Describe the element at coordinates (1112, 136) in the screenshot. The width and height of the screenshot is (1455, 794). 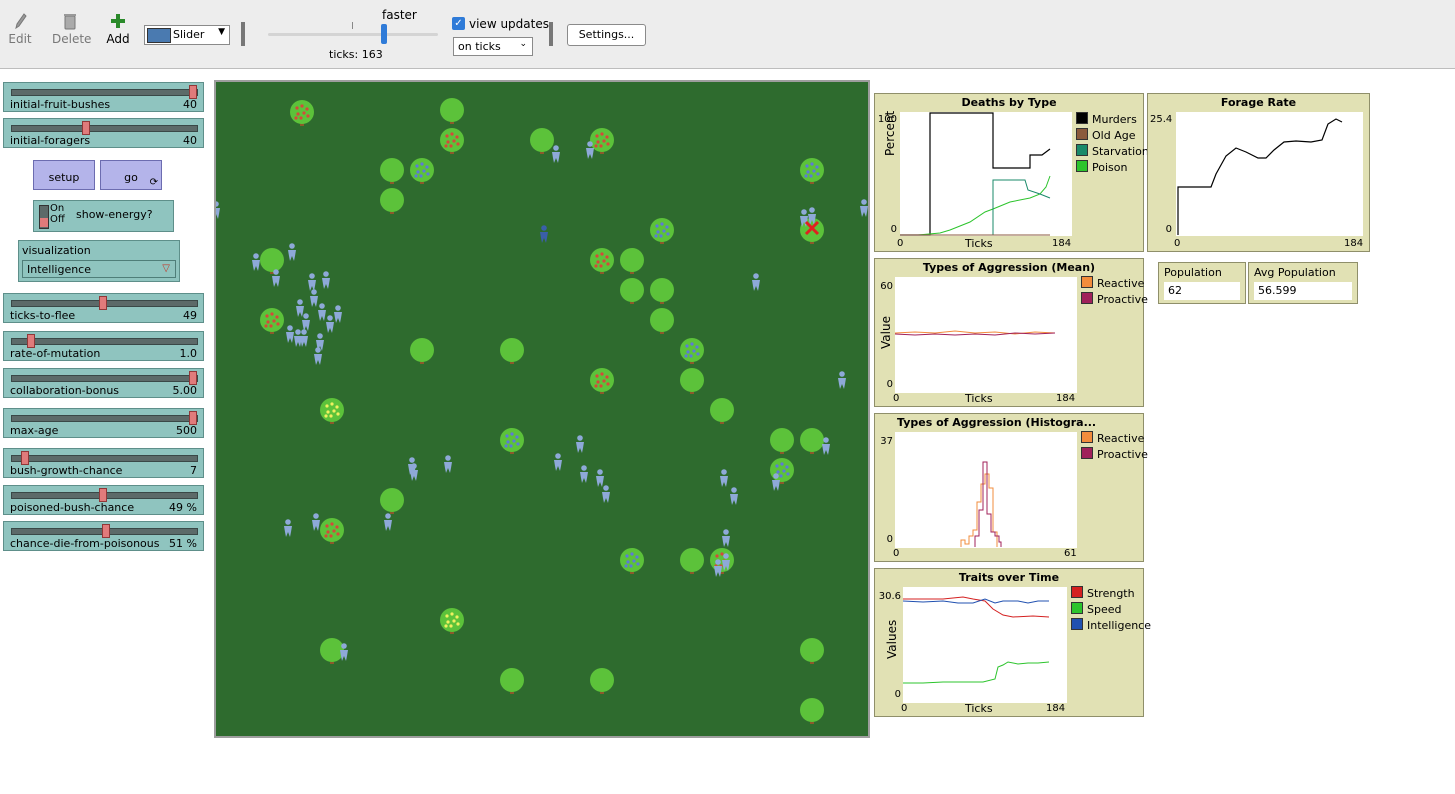
I see `legend-entry: Old Age` at that location.